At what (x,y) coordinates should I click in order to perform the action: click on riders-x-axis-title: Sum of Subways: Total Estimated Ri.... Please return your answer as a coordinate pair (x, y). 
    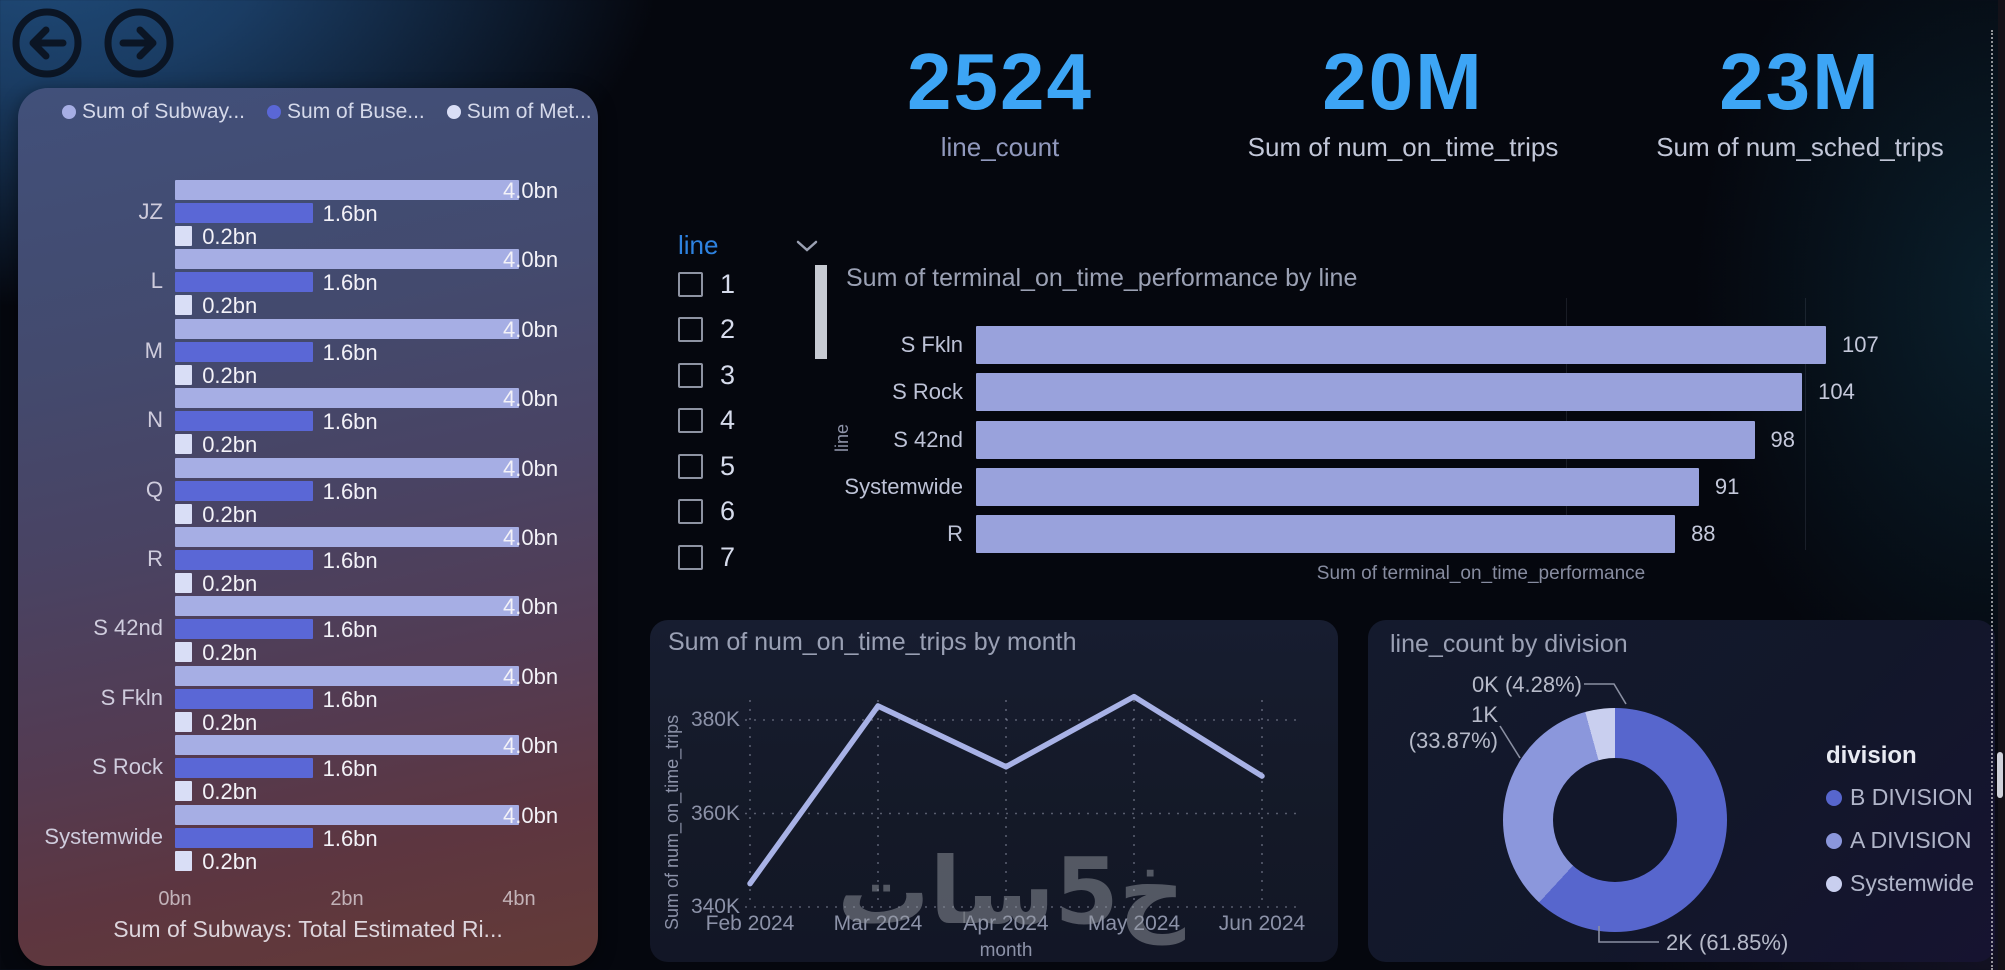
    Looking at the image, I should click on (308, 929).